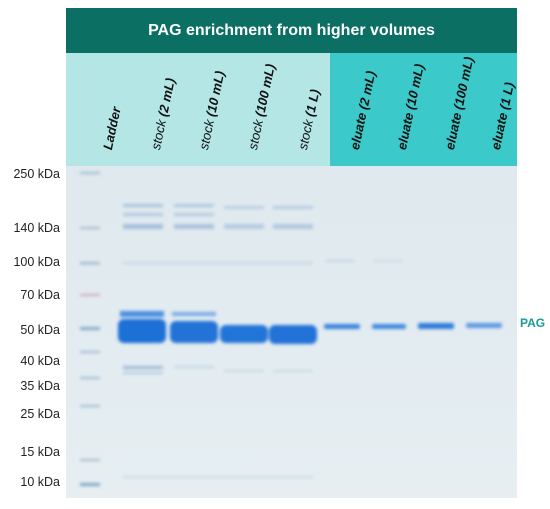 This screenshot has width=550, height=509. What do you see at coordinates (40, 452) in the screenshot?
I see `mw-label-15: 15 kDa` at bounding box center [40, 452].